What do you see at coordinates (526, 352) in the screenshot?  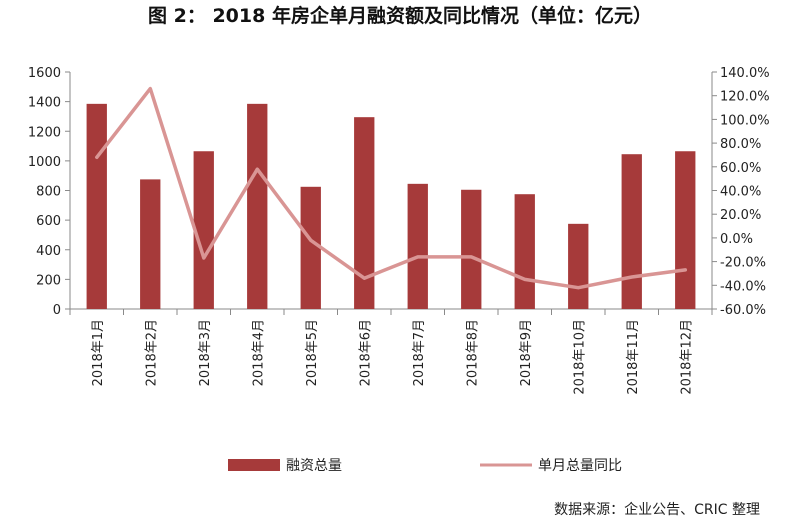 I see `x-tick-label: 2018年9月` at bounding box center [526, 352].